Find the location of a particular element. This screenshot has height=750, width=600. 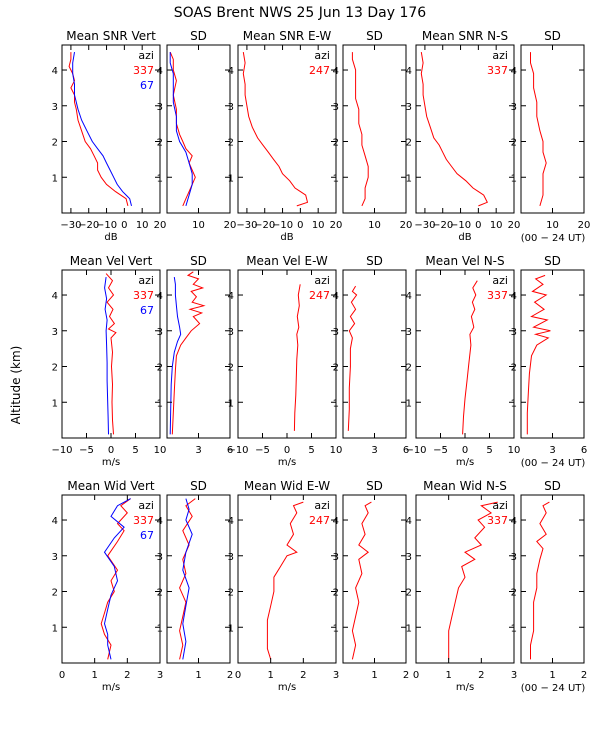

panel-title: Mean Vel N-S is located at coordinates (464, 261).